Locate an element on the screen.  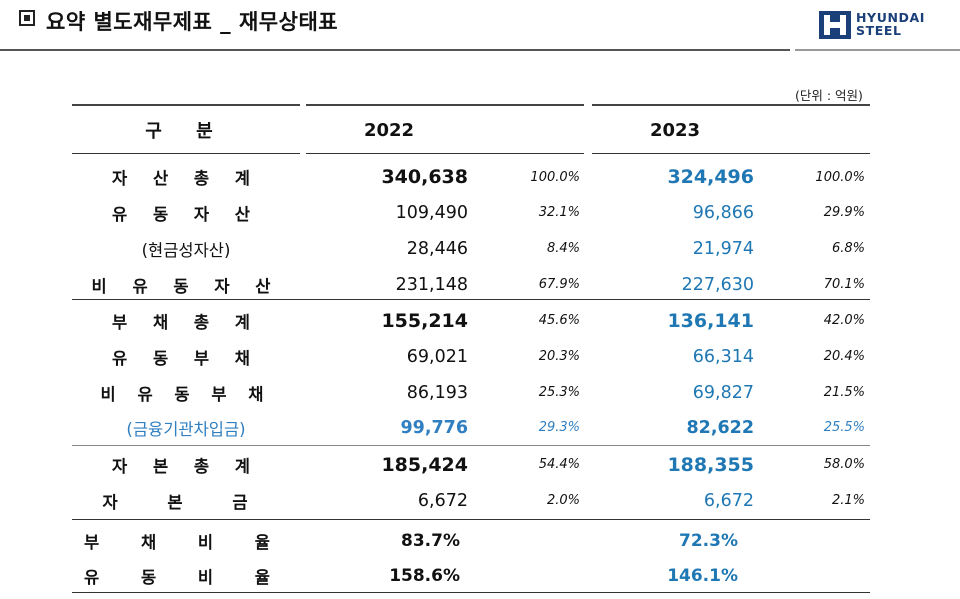
page-title: 요약 별도재무제표 _ 재무상태표 is located at coordinates (192, 22).